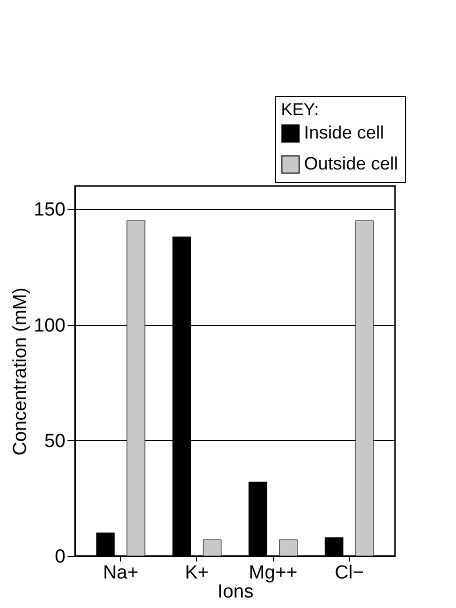 This screenshot has height=608, width=456. Describe the element at coordinates (351, 164) in the screenshot. I see `legend-label: Outside cell` at that location.